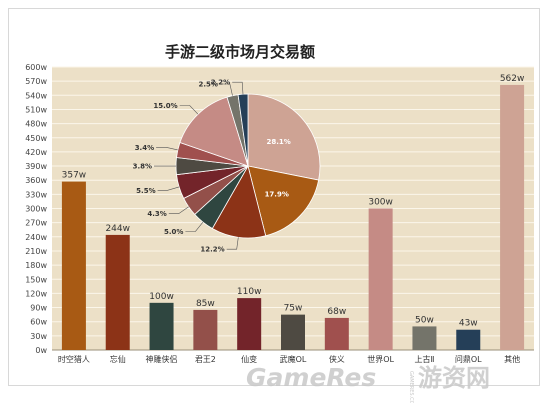 The image size is (550, 403). Describe the element at coordinates (424, 320) in the screenshot. I see `bar-value-label: 50w` at that location.